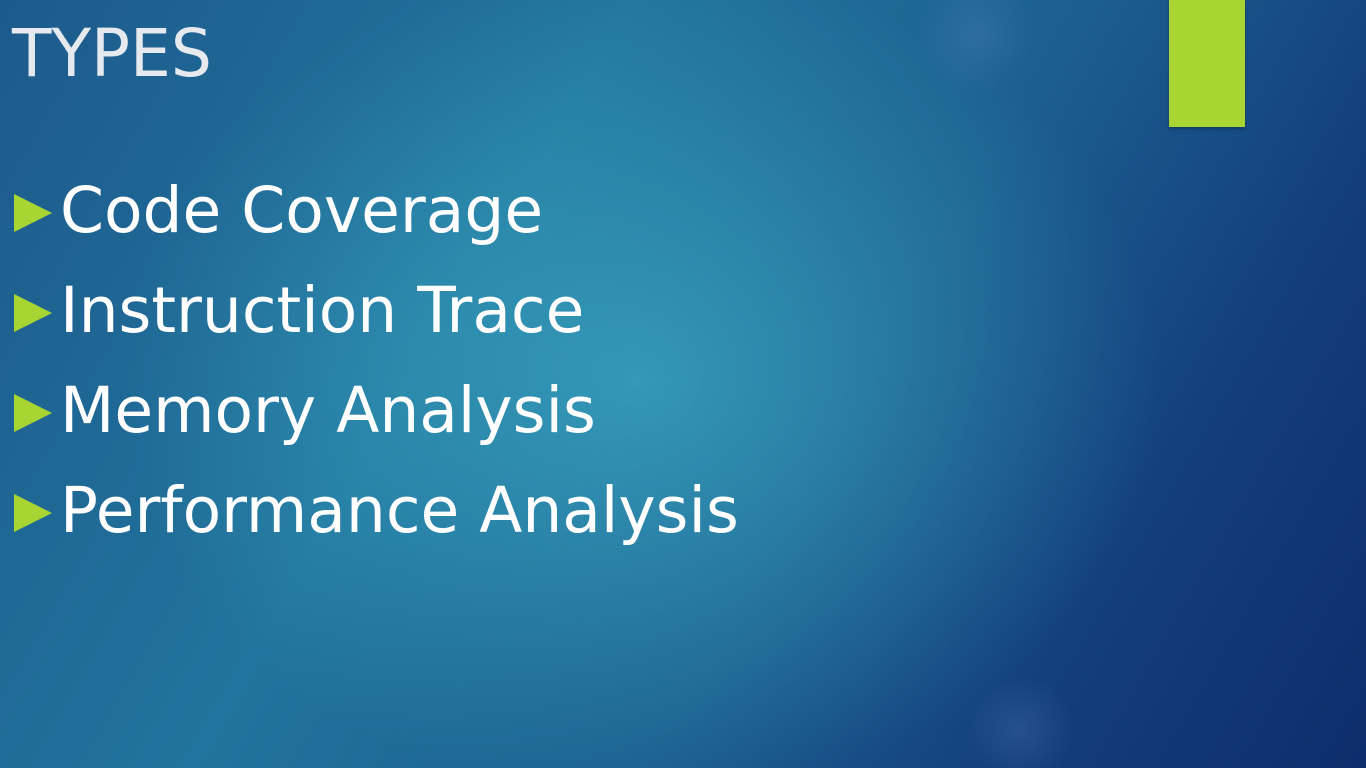 The height and width of the screenshot is (768, 1366). I want to click on bullet-text: Instruction Trace, so click(322, 310).